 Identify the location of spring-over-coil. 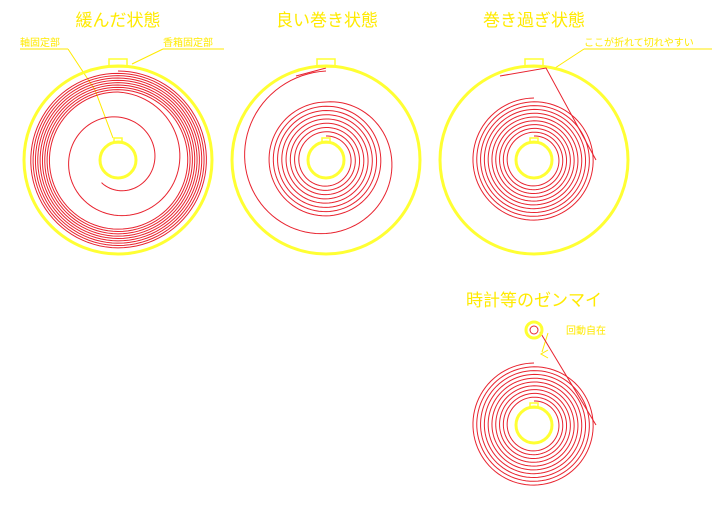
(533, 159).